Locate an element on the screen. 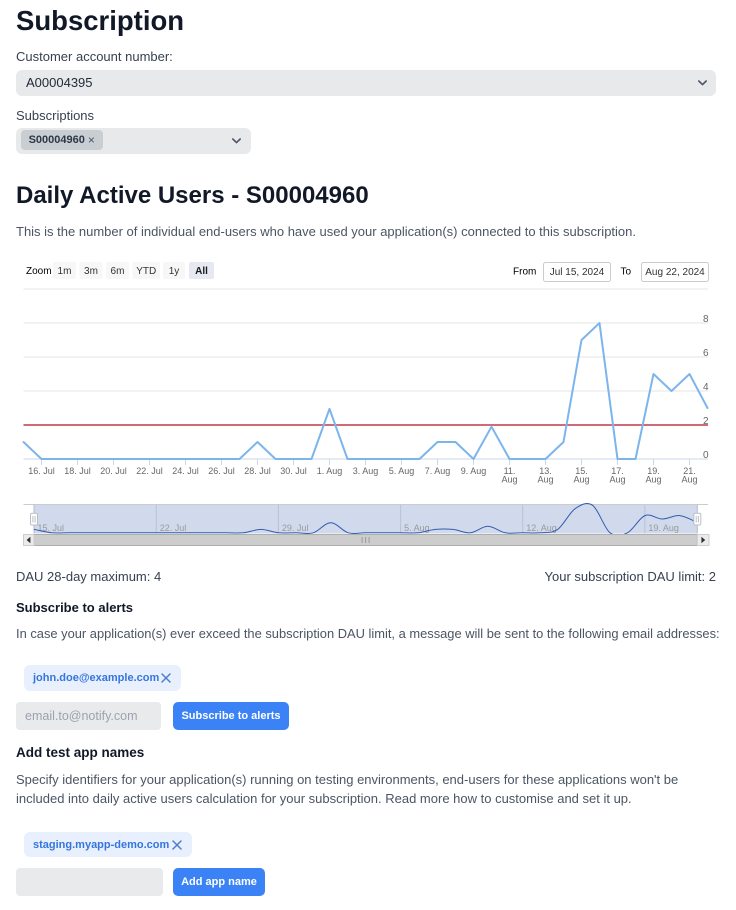  svg-text: To is located at coordinates (626, 272).